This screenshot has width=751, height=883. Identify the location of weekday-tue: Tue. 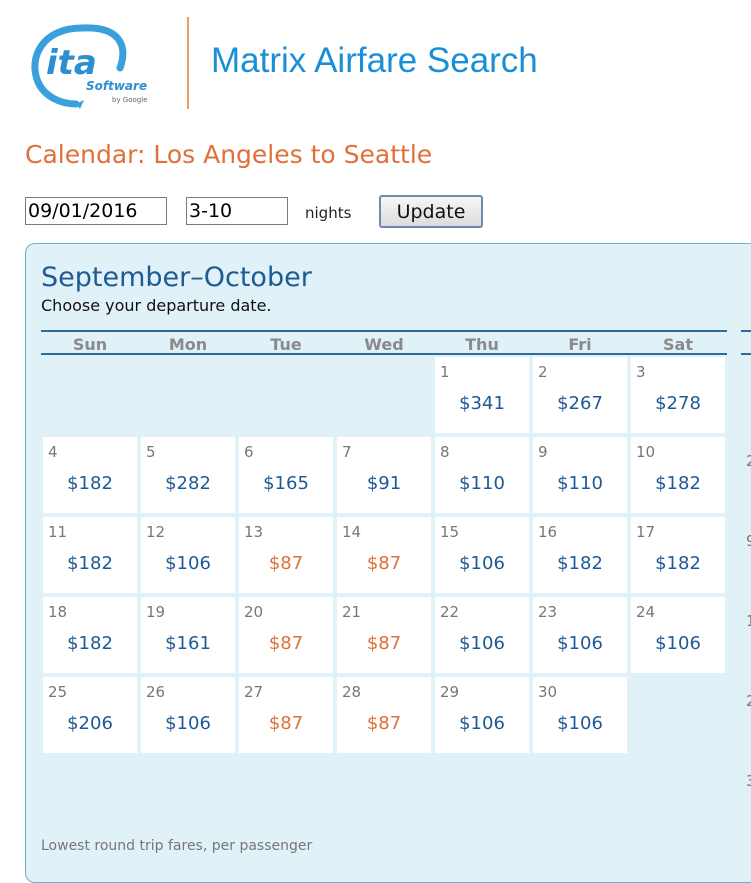
(286, 344).